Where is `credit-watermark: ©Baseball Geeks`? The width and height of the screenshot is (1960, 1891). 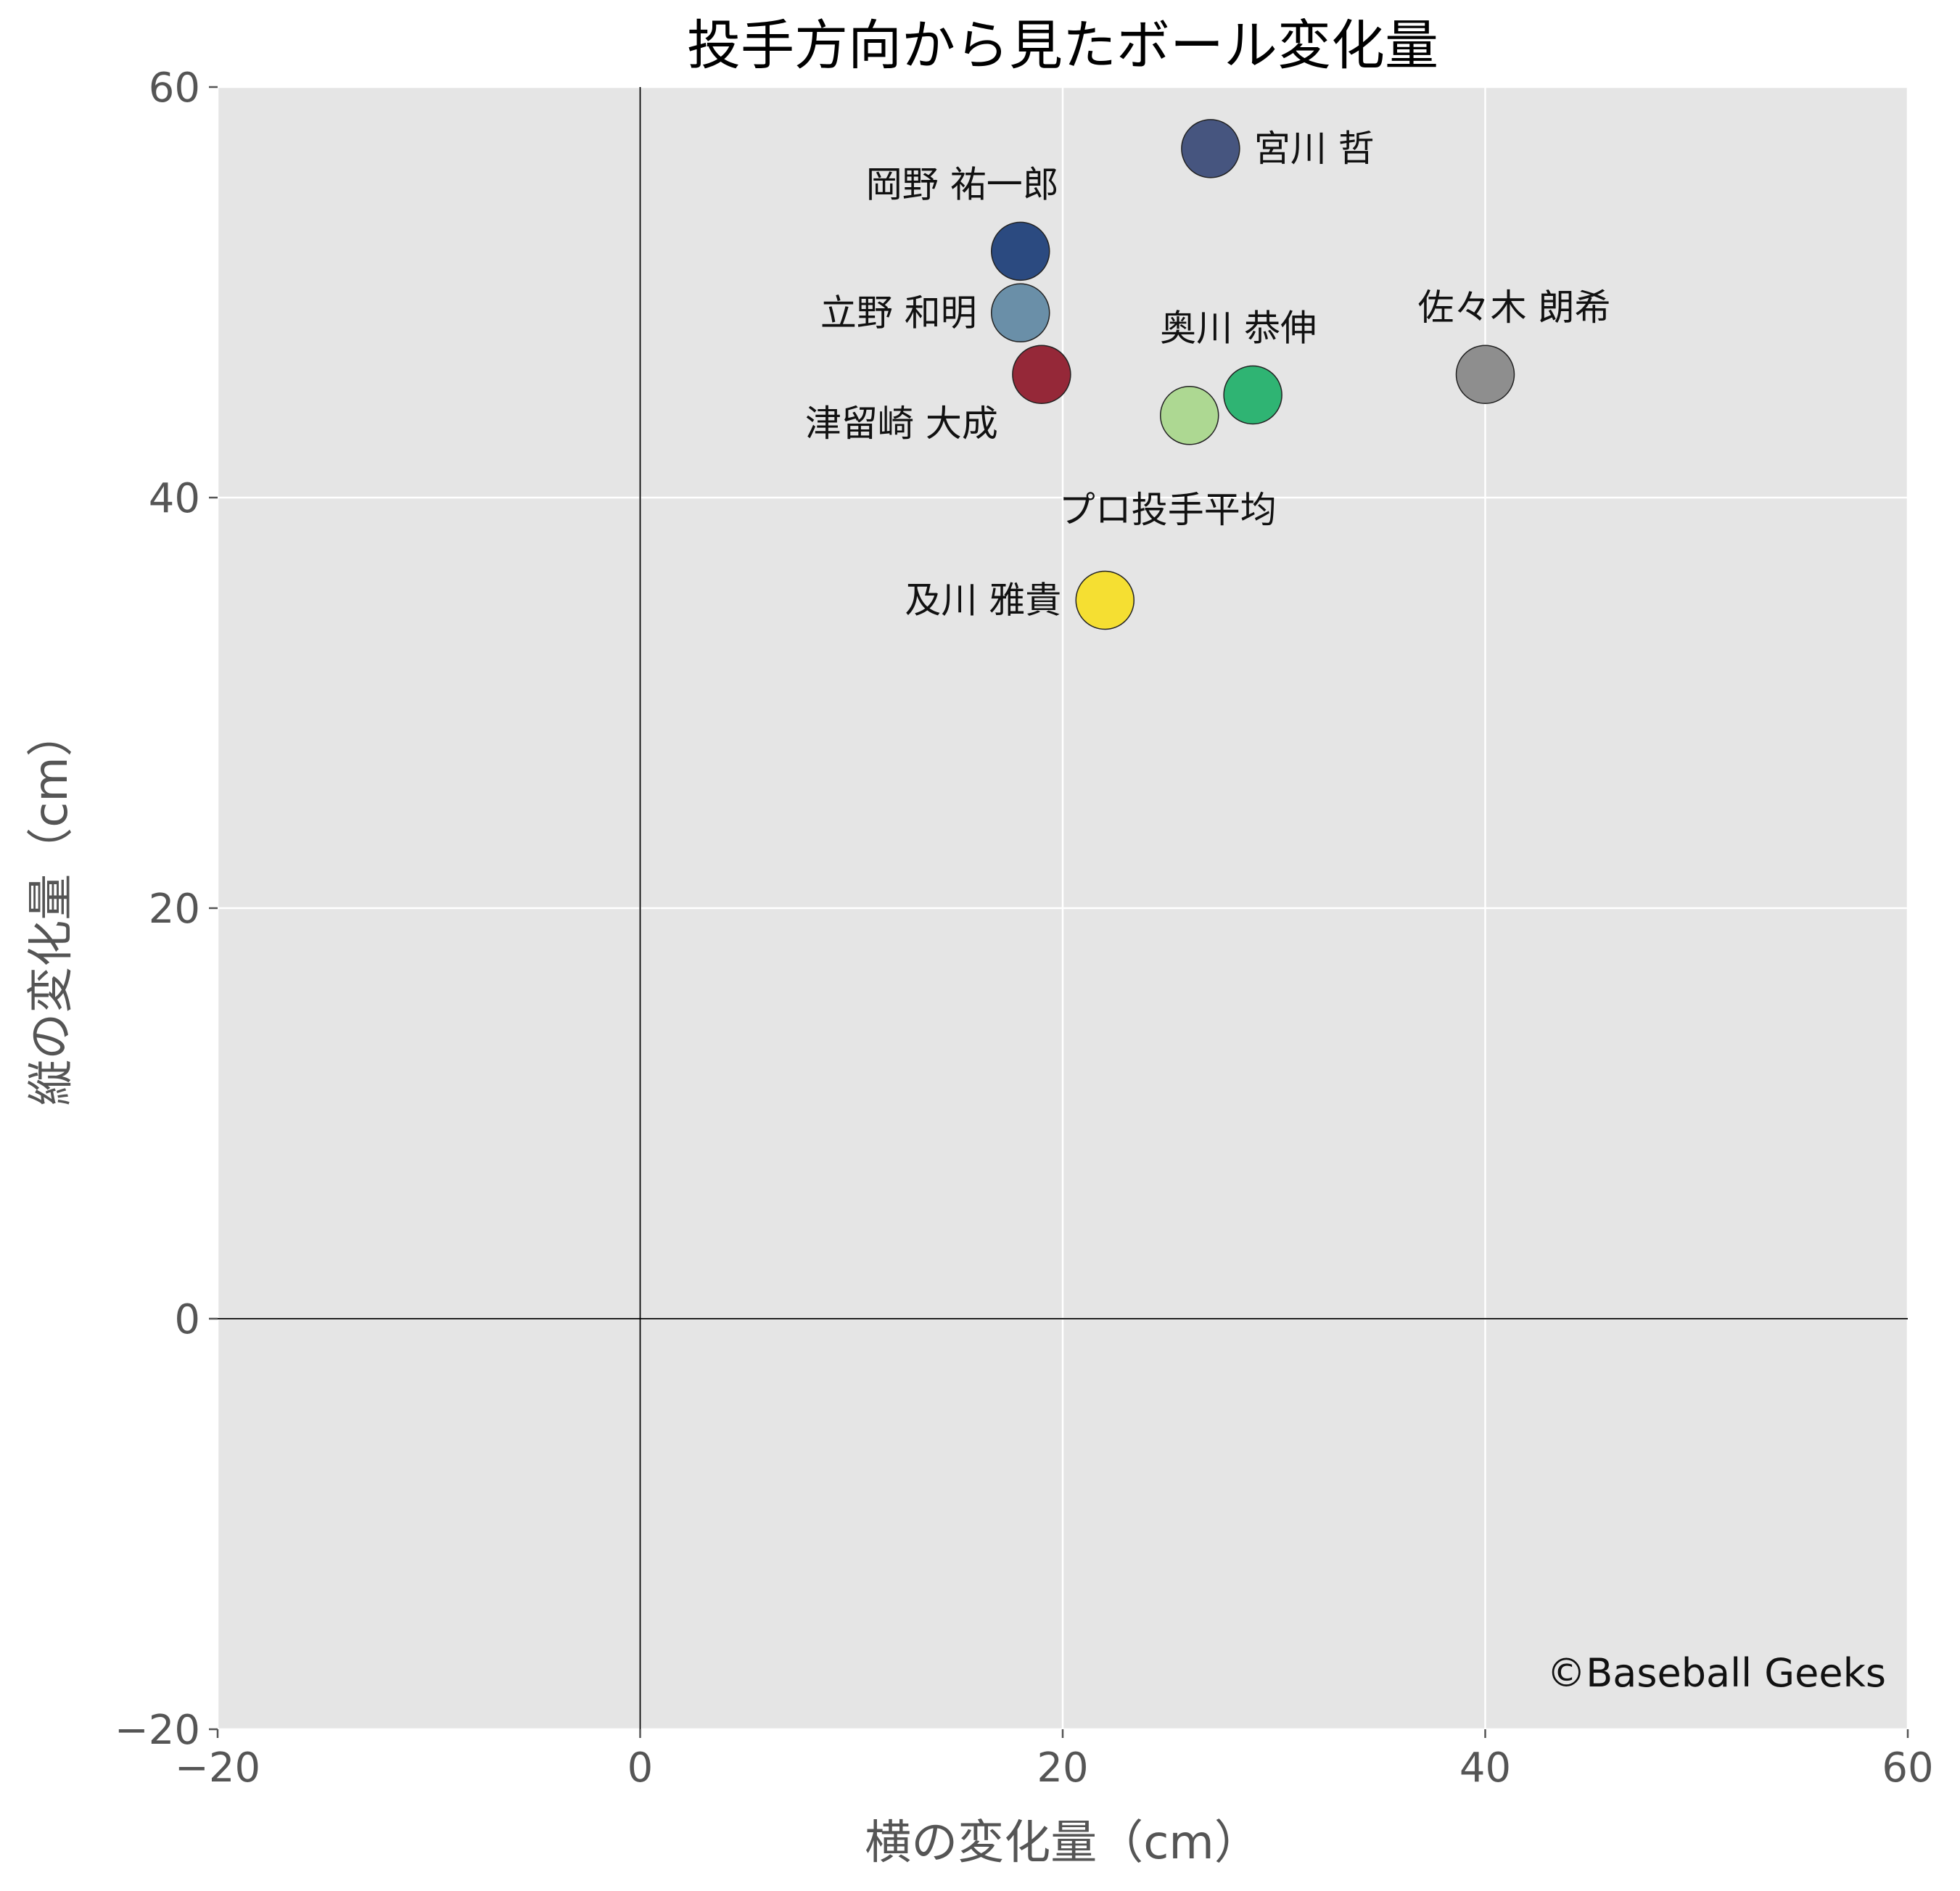 credit-watermark: ©Baseball Geeks is located at coordinates (1716, 1673).